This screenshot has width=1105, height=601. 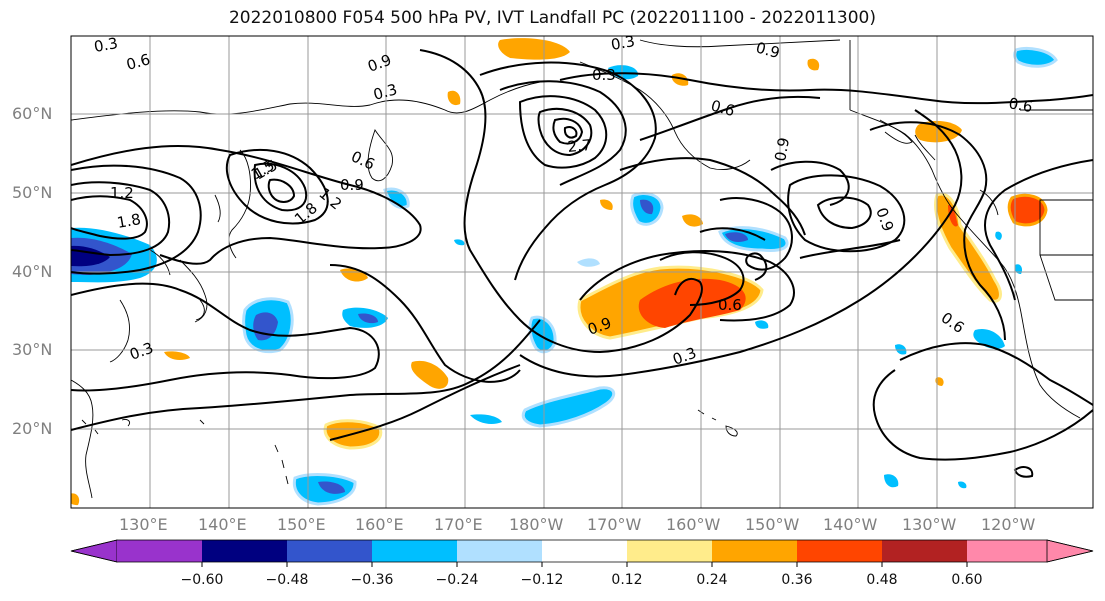 I want to click on colorbar-tick-label: 0.60, so click(x=967, y=580).